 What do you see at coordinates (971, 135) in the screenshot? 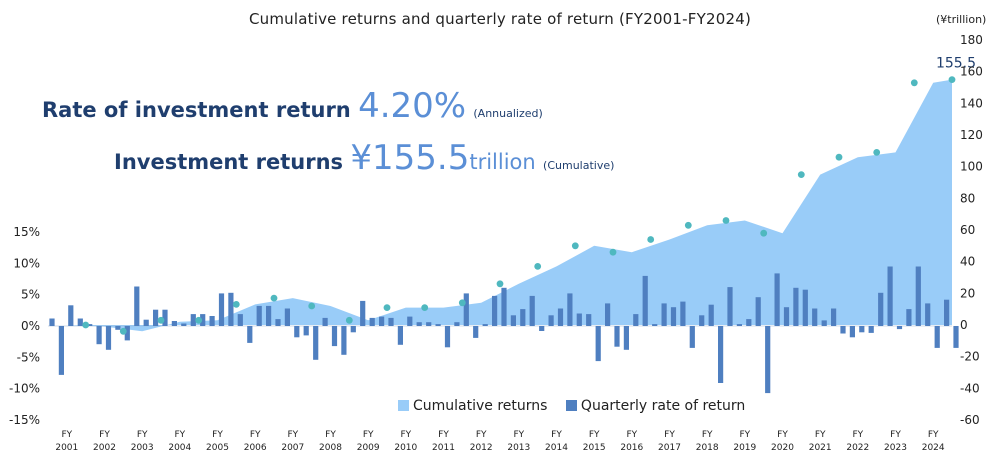
I see `right-axis-tick: 120` at bounding box center [971, 135].